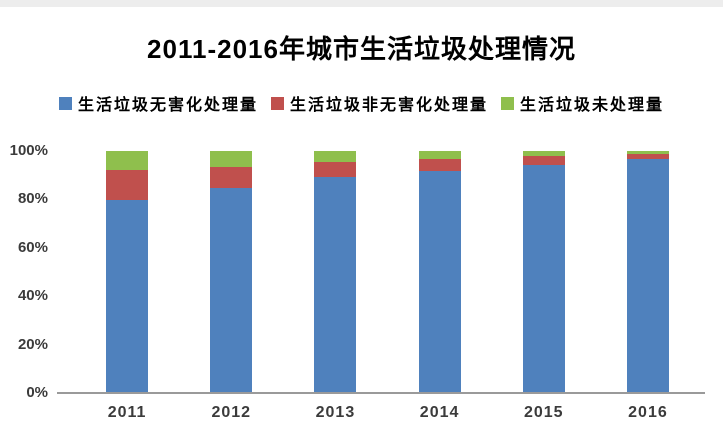 The image size is (723, 445). What do you see at coordinates (439, 412) in the screenshot?
I see `x-axis-label: 2014` at bounding box center [439, 412].